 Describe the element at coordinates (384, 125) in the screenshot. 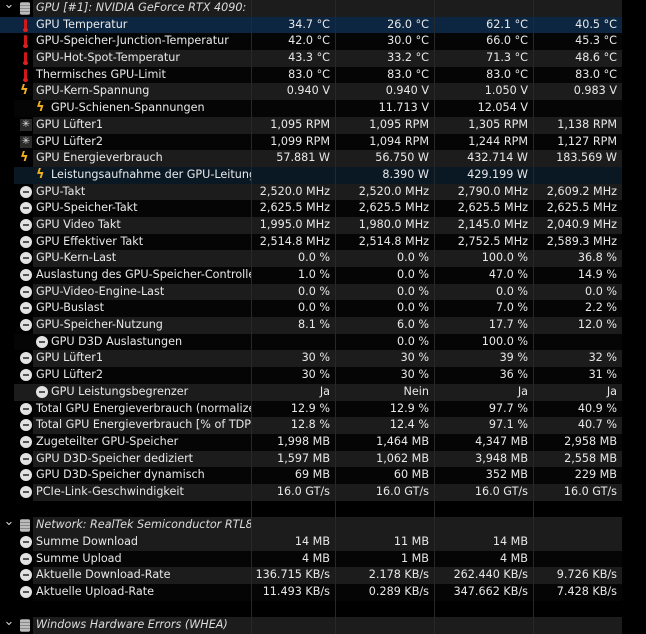

I see `value-cell-2: 1,095 RPM` at that location.